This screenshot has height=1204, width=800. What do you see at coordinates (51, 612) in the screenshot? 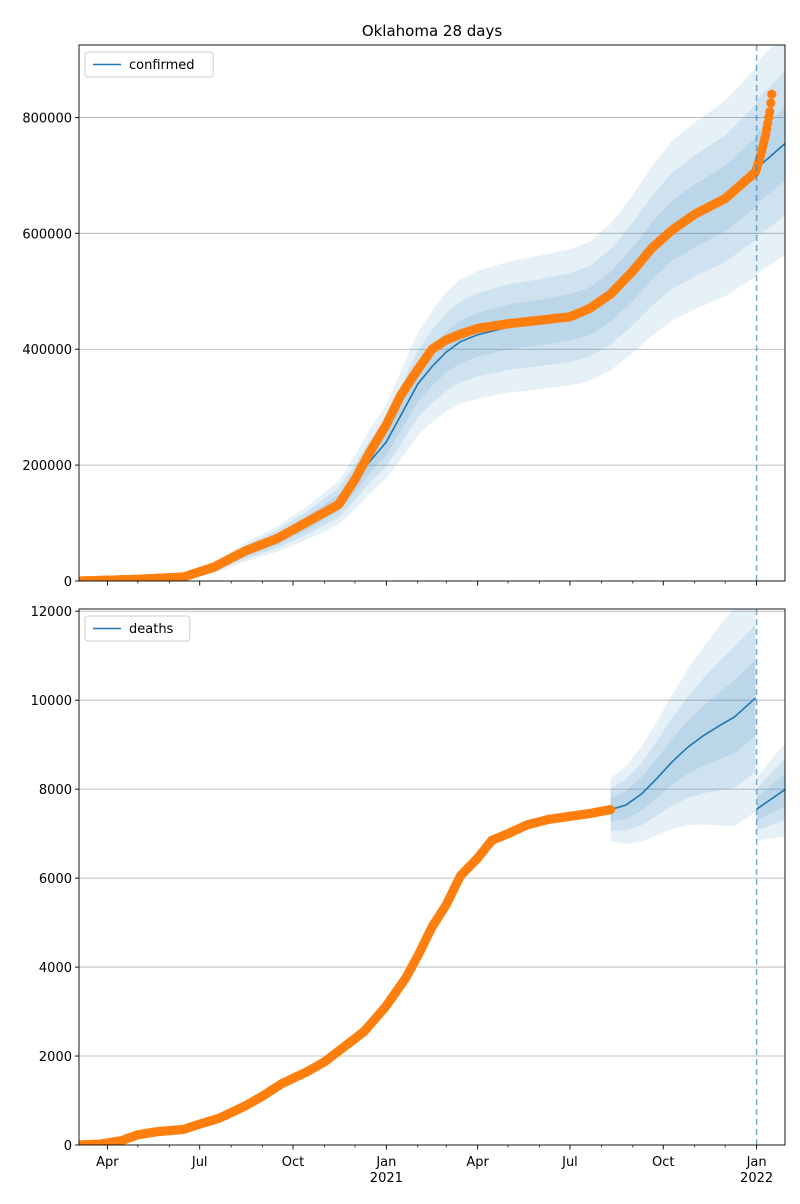
I see `y-tick-label: 12000` at bounding box center [51, 612].